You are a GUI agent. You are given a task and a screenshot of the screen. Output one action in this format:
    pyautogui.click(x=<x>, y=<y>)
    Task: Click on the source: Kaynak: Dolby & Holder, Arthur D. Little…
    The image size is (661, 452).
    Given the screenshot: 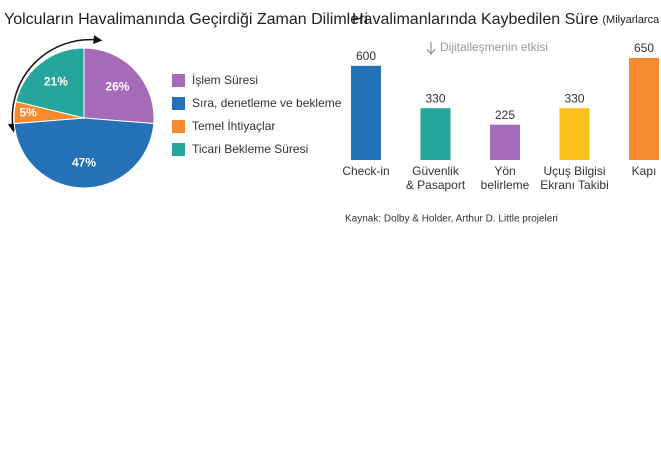 What is the action you would take?
    pyautogui.click(x=451, y=219)
    